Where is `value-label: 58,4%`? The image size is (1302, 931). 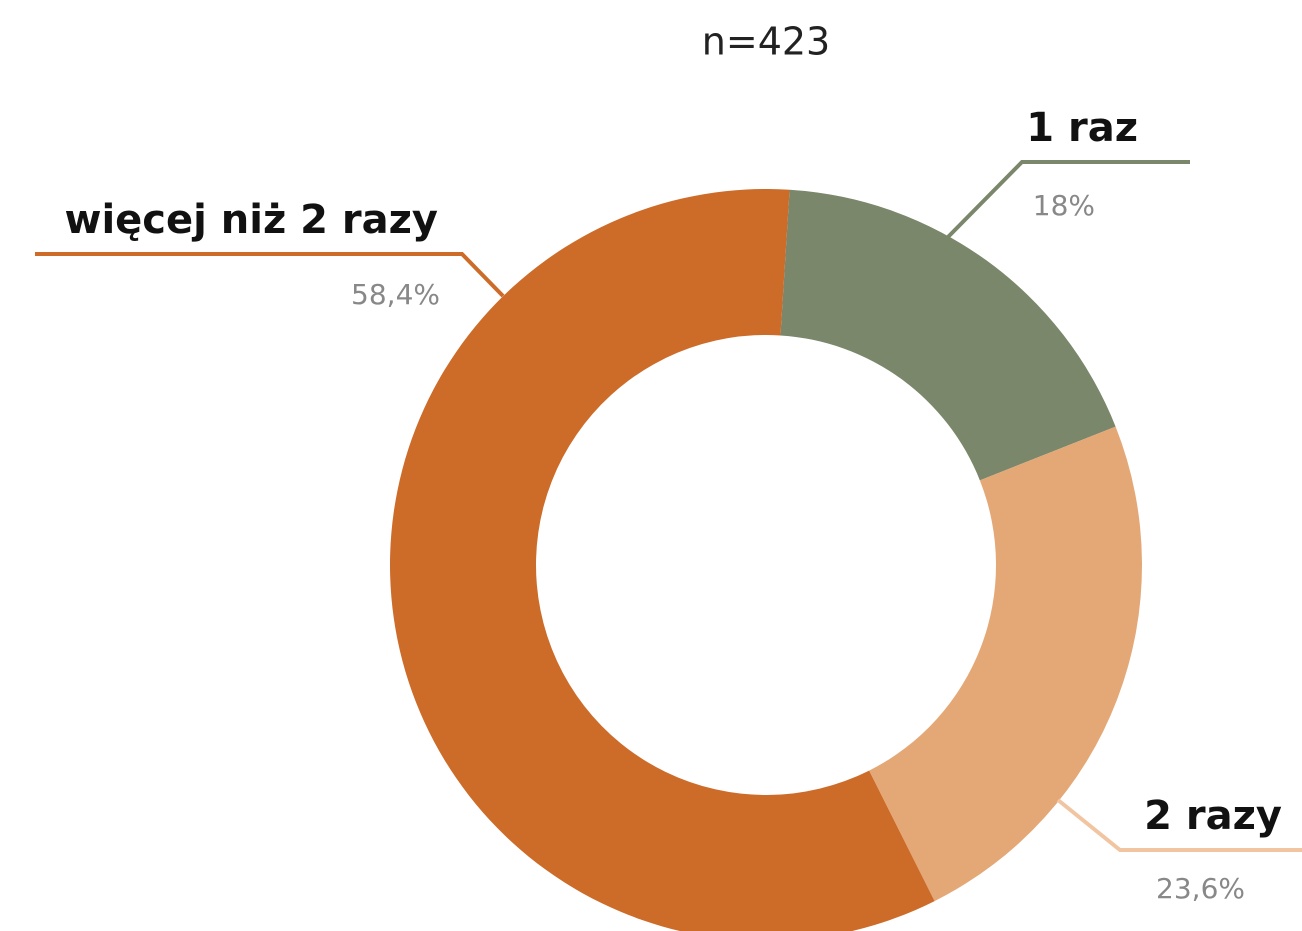 value-label: 58,4% is located at coordinates (395, 294).